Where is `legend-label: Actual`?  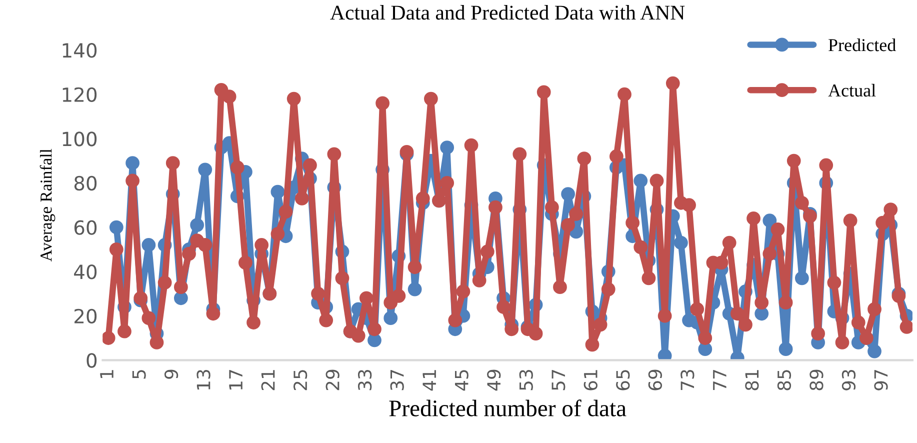
legend-label: Actual is located at coordinates (852, 90).